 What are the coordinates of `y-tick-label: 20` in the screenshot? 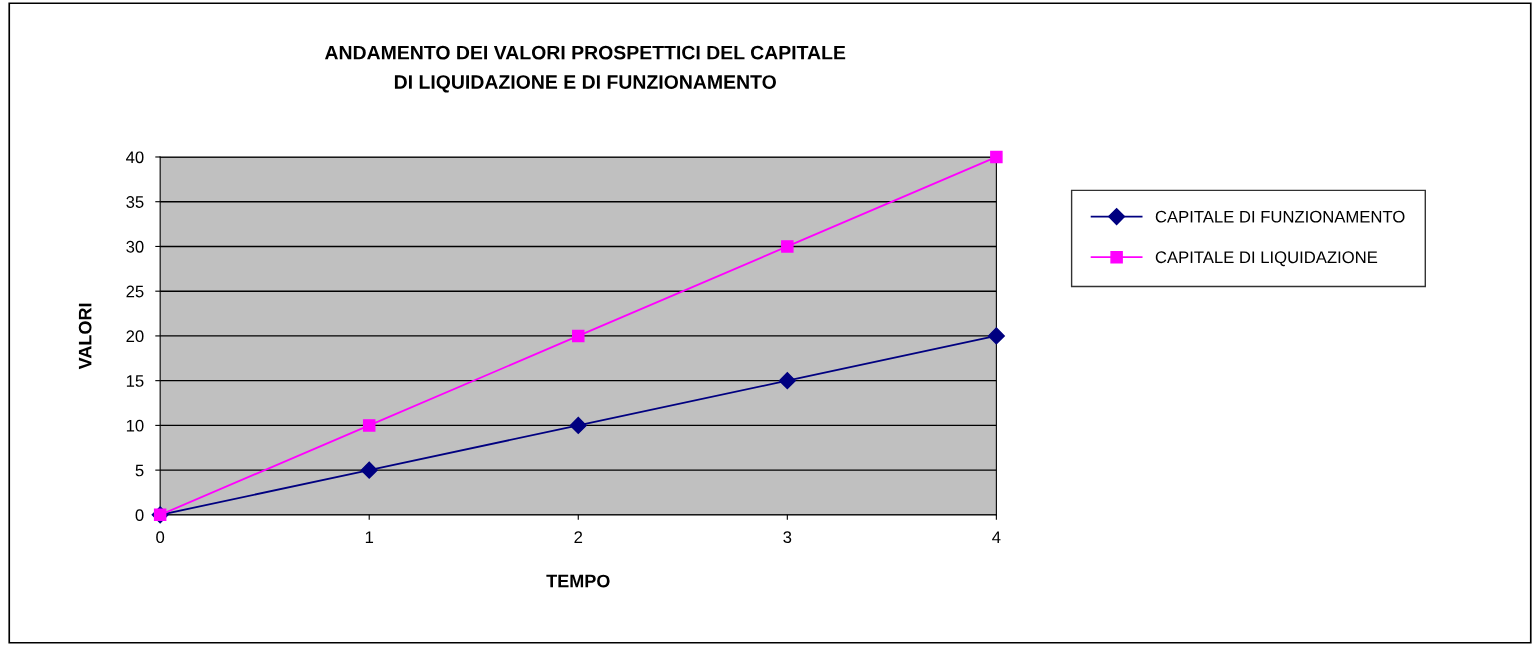 It's located at (135, 336).